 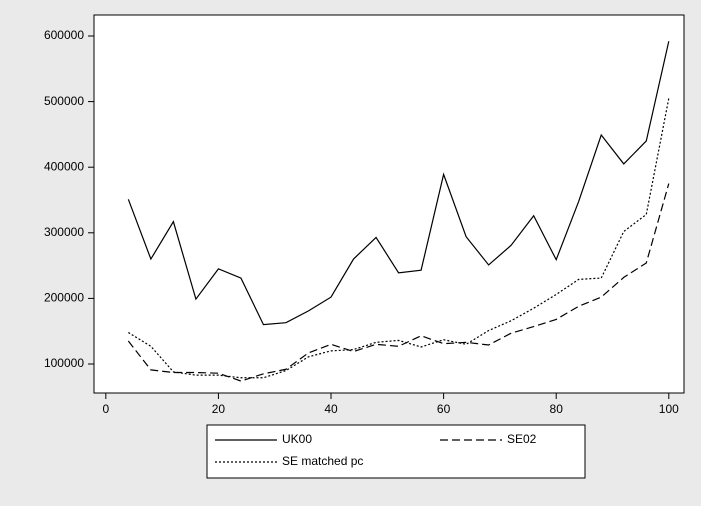 What do you see at coordinates (322, 461) in the screenshot?
I see `legend-label: SE matched pc` at bounding box center [322, 461].